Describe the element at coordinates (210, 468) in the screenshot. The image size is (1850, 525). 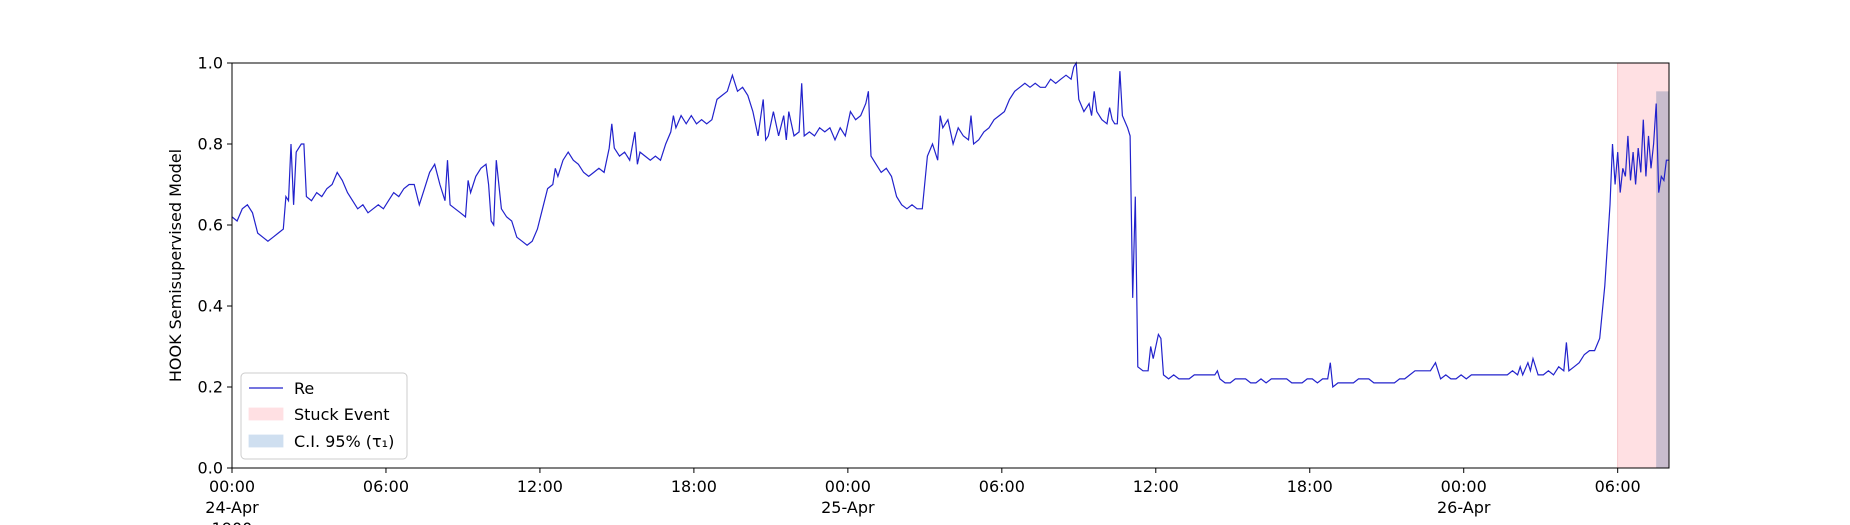
I see `y-tick-label: 0.0` at that location.